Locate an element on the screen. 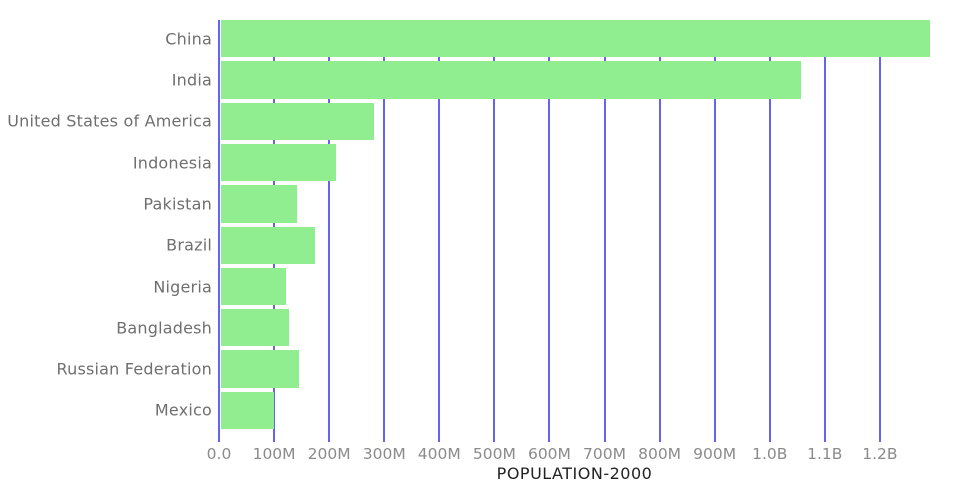 The width and height of the screenshot is (960, 500). axis-tick-label: 1.1B is located at coordinates (825, 454).